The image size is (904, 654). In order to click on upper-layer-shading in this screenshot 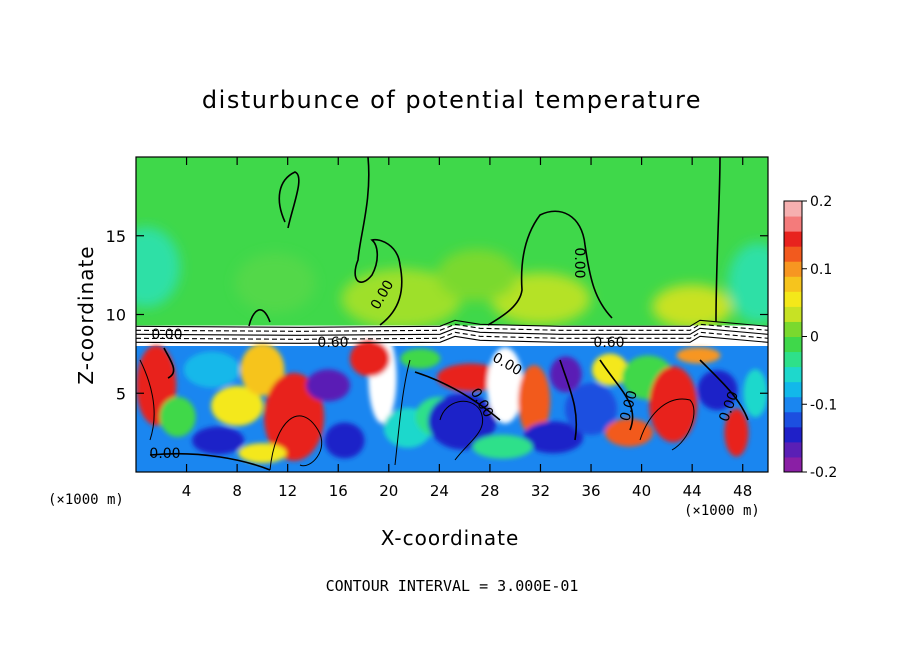, I will do `click(452, 278)`.